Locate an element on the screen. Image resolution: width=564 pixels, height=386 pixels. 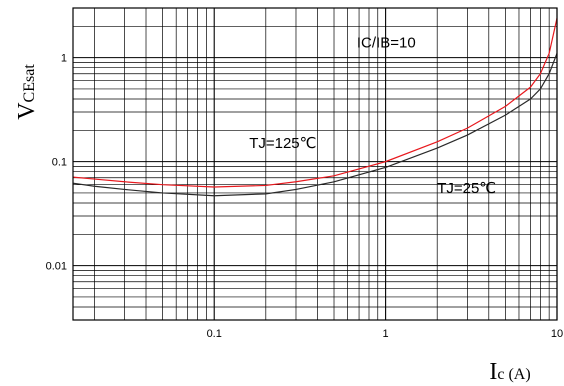
x-axis-label: Ic (A) is located at coordinates (509, 372).